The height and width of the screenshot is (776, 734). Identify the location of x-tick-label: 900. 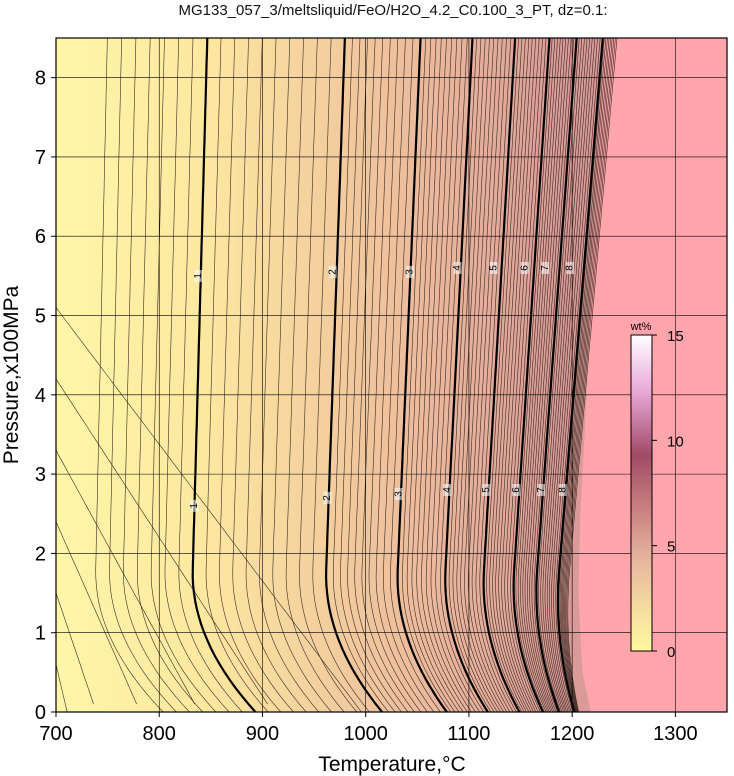
(262, 734).